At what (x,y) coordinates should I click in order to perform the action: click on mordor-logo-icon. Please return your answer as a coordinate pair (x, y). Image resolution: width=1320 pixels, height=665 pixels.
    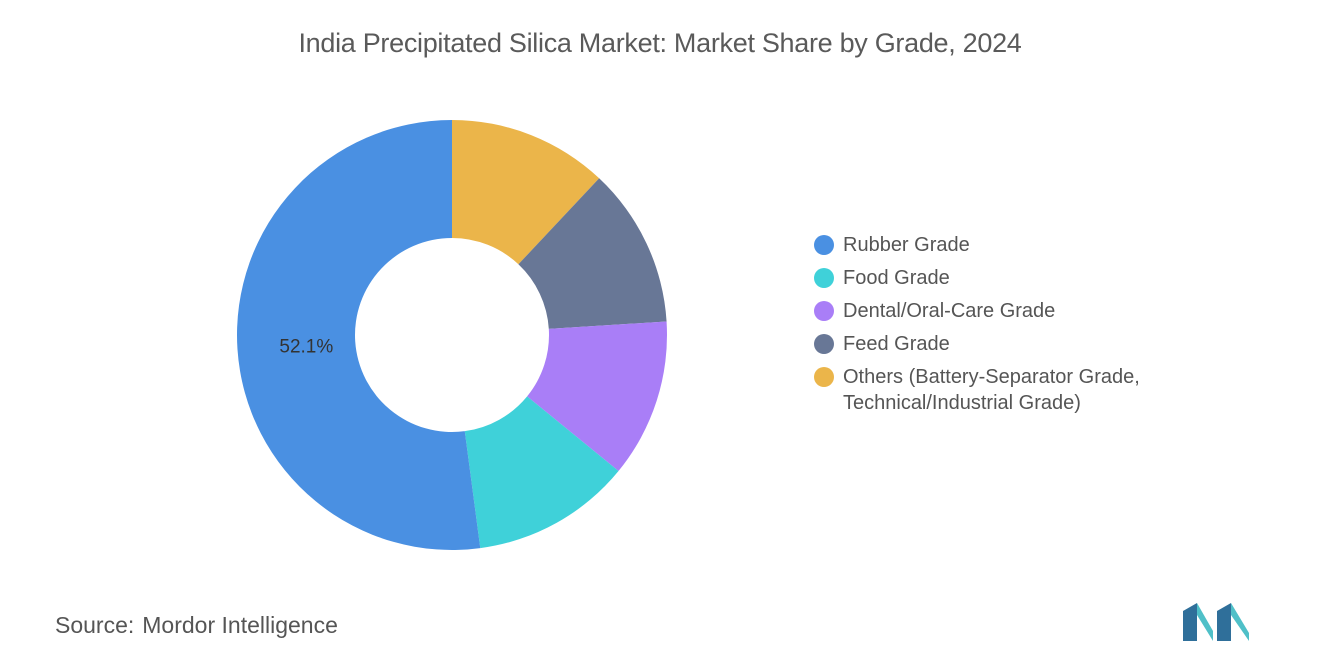
    Looking at the image, I should click on (1216, 622).